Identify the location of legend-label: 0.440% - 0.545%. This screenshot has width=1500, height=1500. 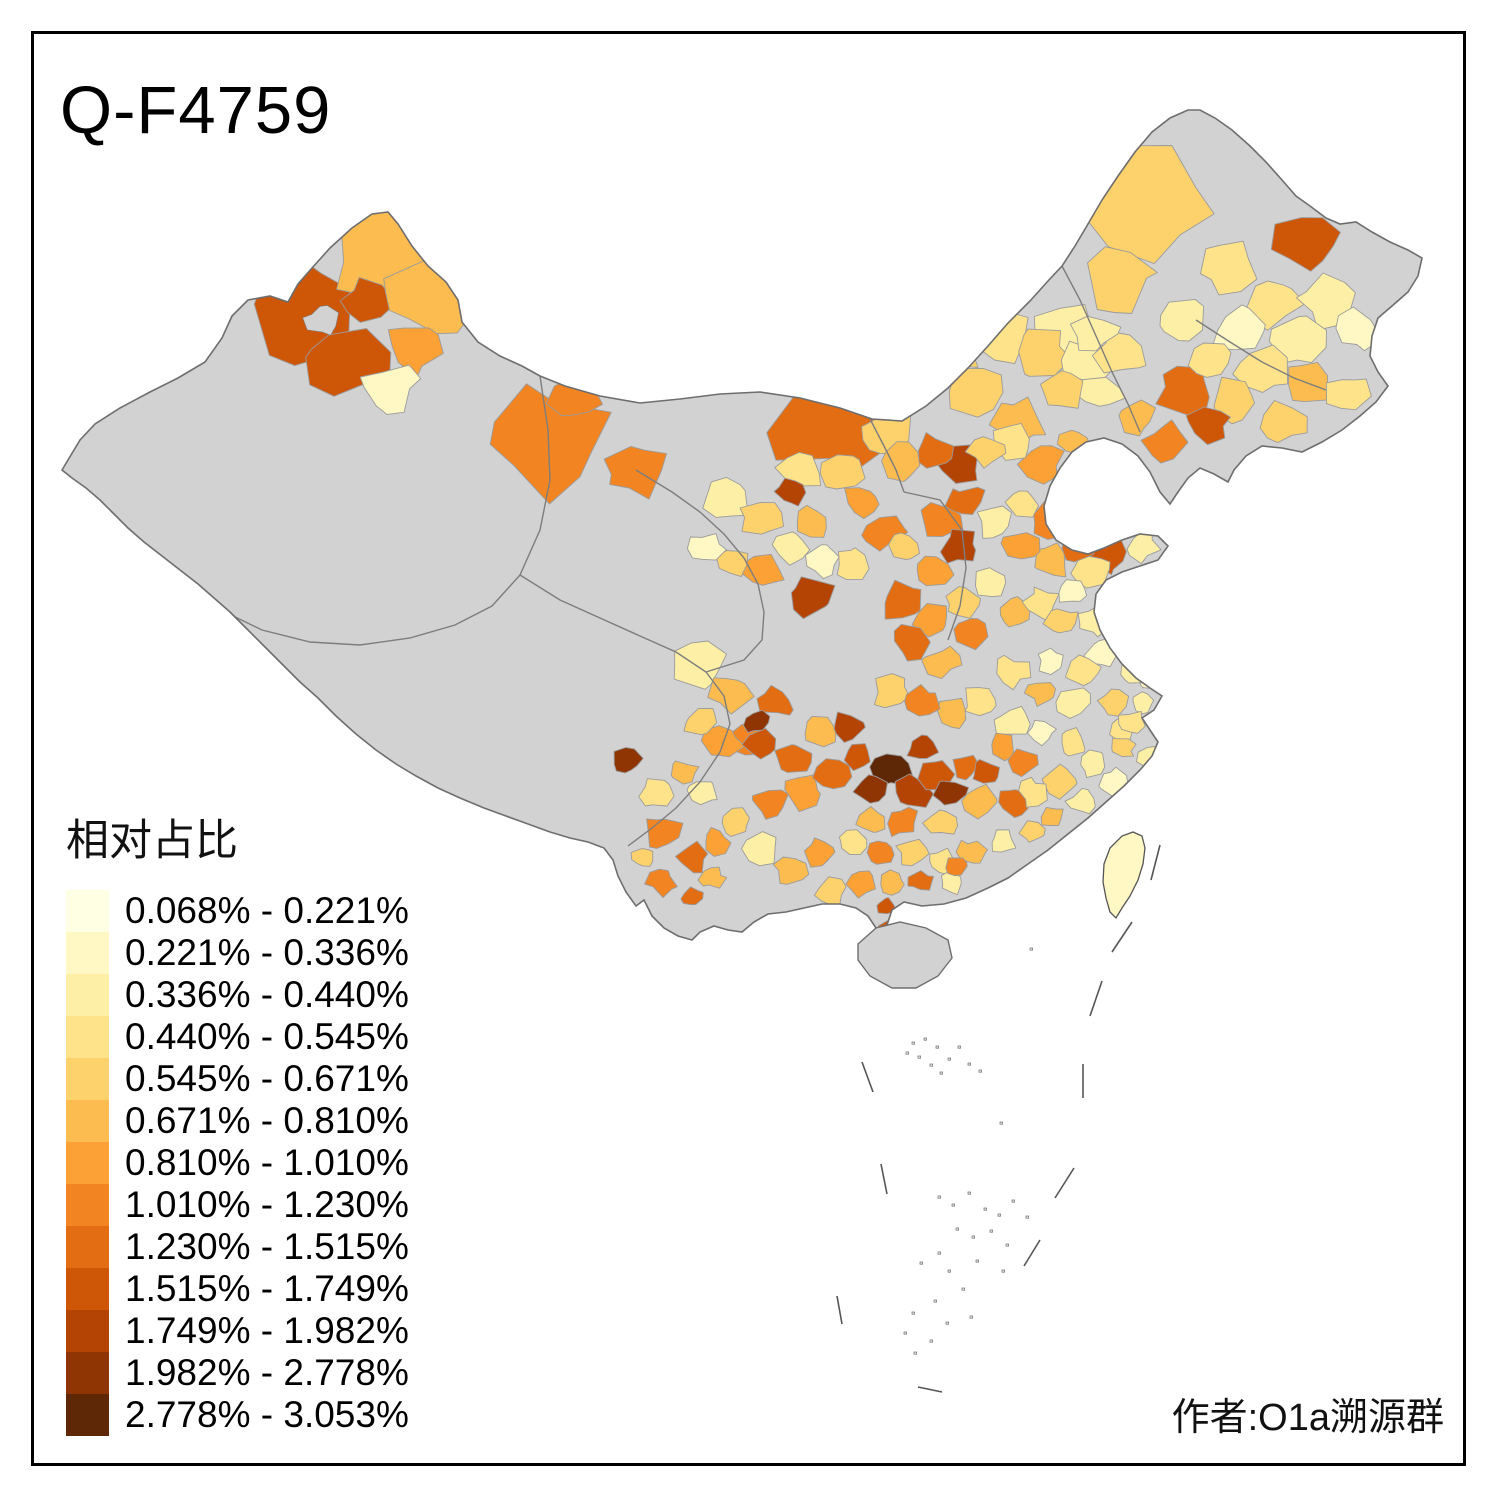
(267, 1036).